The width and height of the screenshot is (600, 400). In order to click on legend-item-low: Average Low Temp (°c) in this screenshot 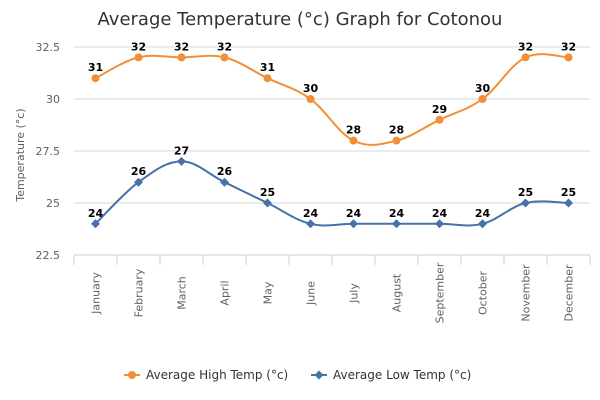, I will do `click(391, 375)`.